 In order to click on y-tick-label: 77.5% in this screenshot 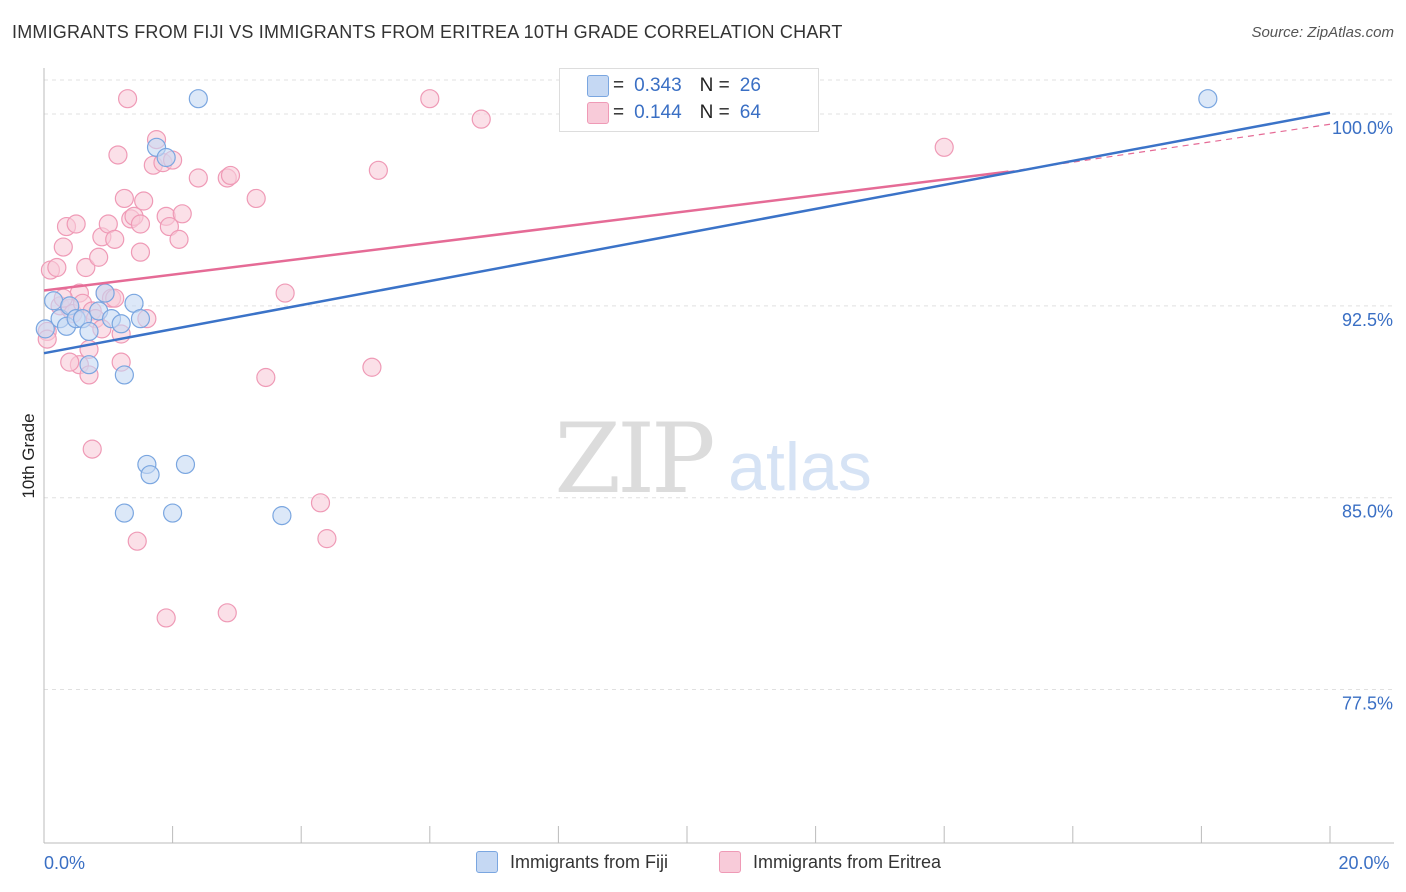, I will do `click(1367, 704)`.